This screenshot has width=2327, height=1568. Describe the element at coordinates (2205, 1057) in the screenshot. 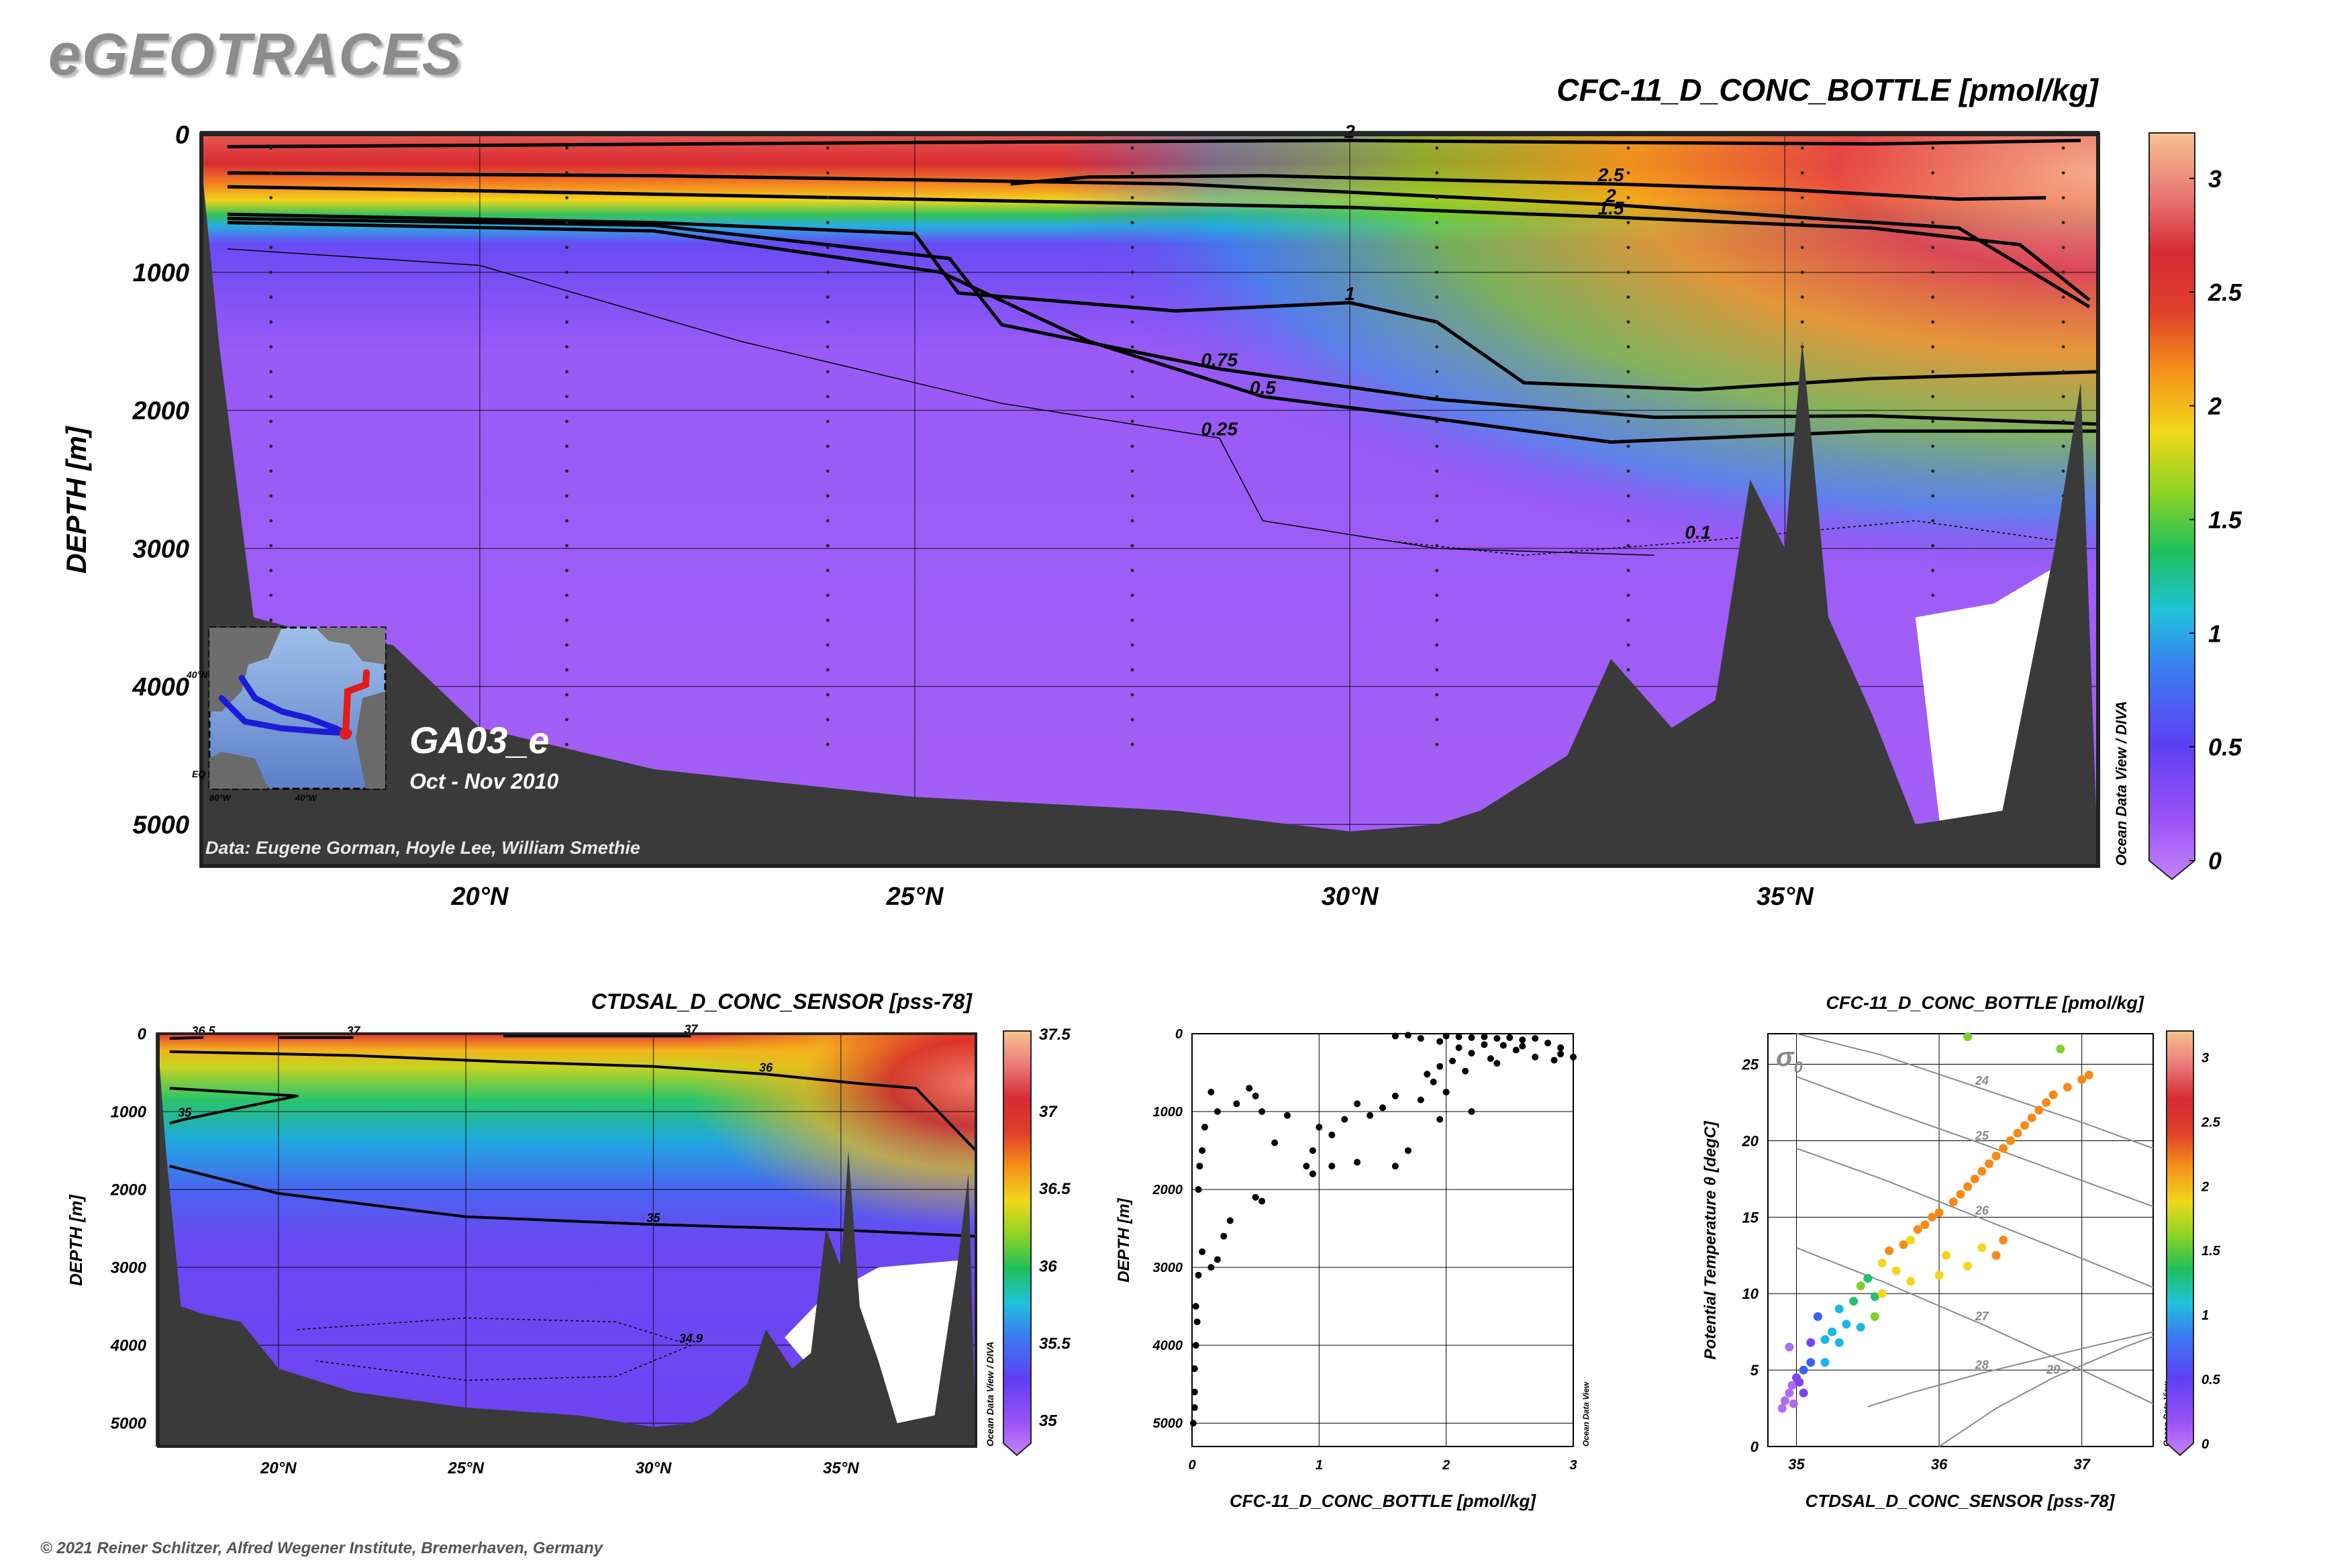

I see `ts-colorbar-tick-label: 3` at that location.